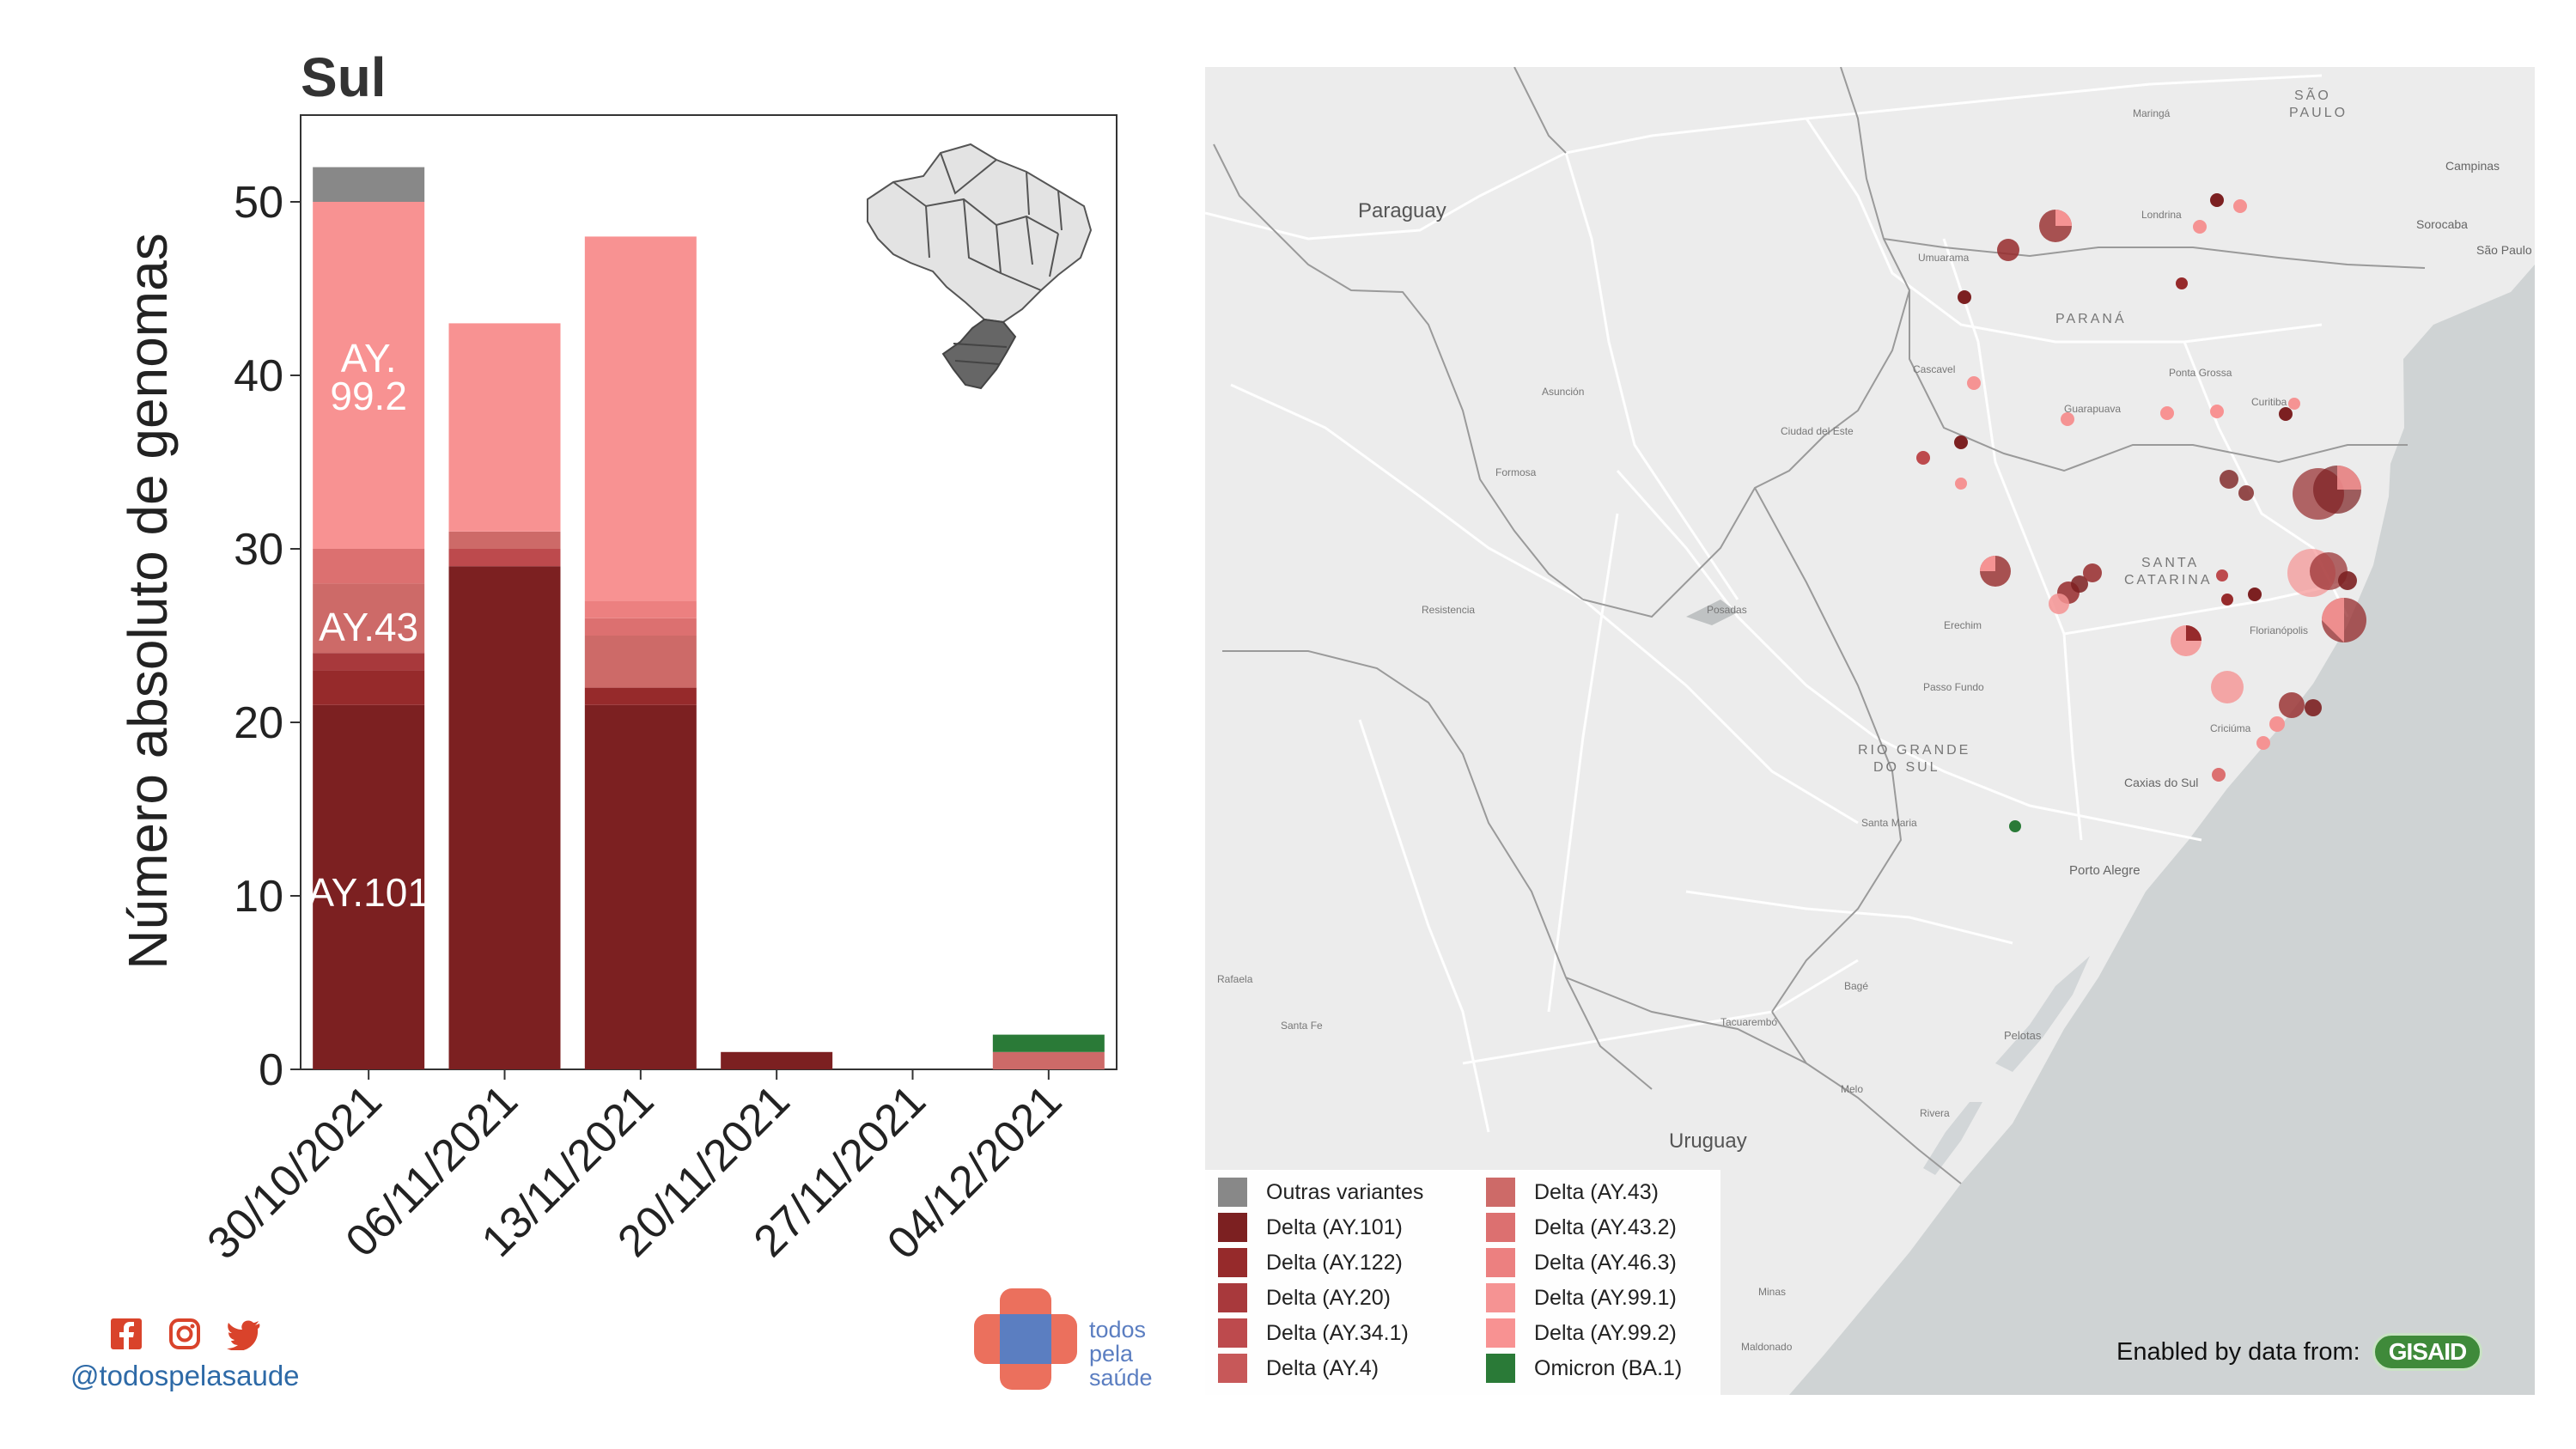  I want to click on legend-item: Omicron (BA.1), so click(1584, 1368).